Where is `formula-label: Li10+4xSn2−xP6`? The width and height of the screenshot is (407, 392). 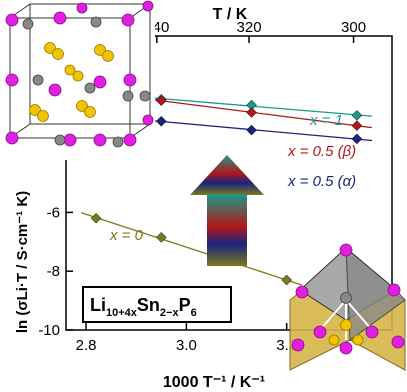 formula-label: Li10+4xSn2−xP6 is located at coordinates (157, 304).